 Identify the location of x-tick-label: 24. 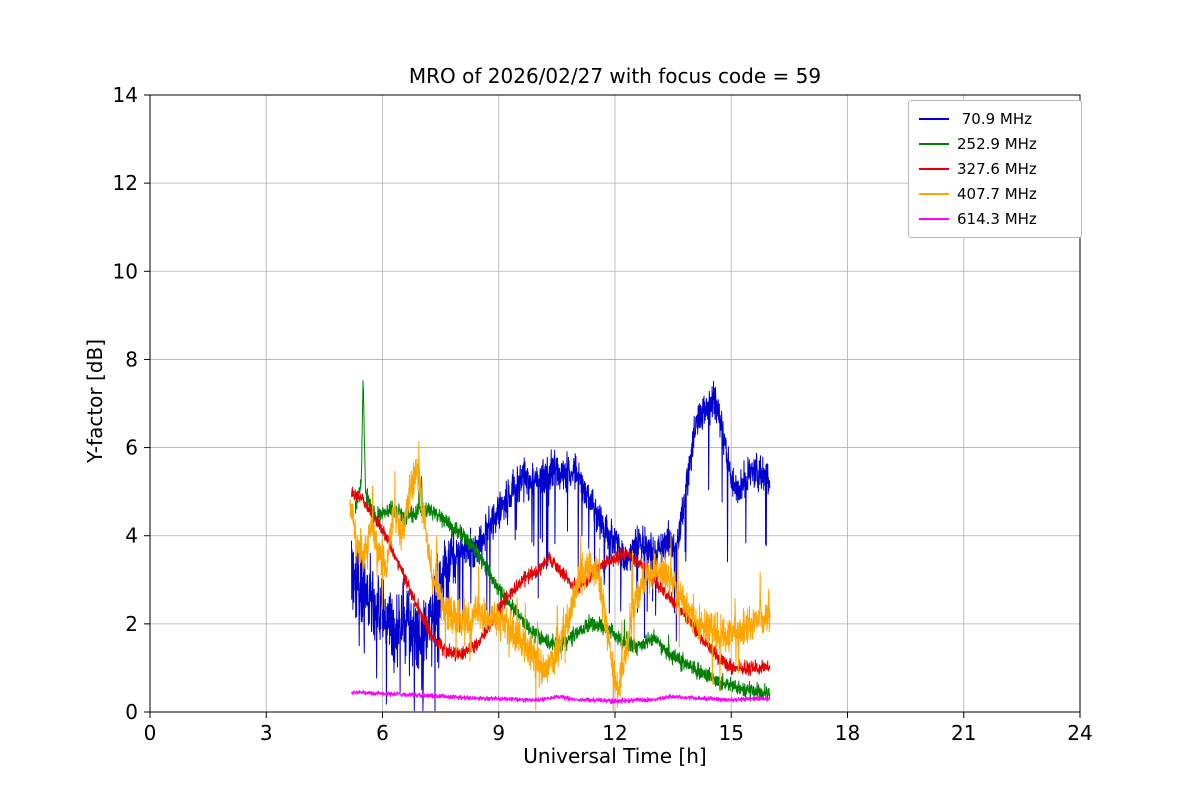
(1079, 733).